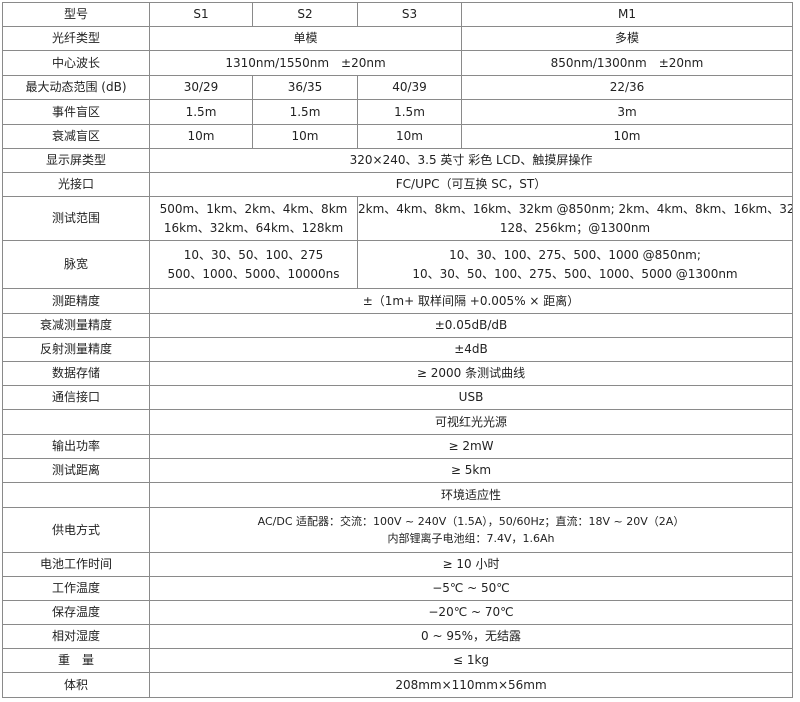 Image resolution: width=800 pixels, height=702 pixels. I want to click on cell: ≥ 10 小时, so click(471, 564).